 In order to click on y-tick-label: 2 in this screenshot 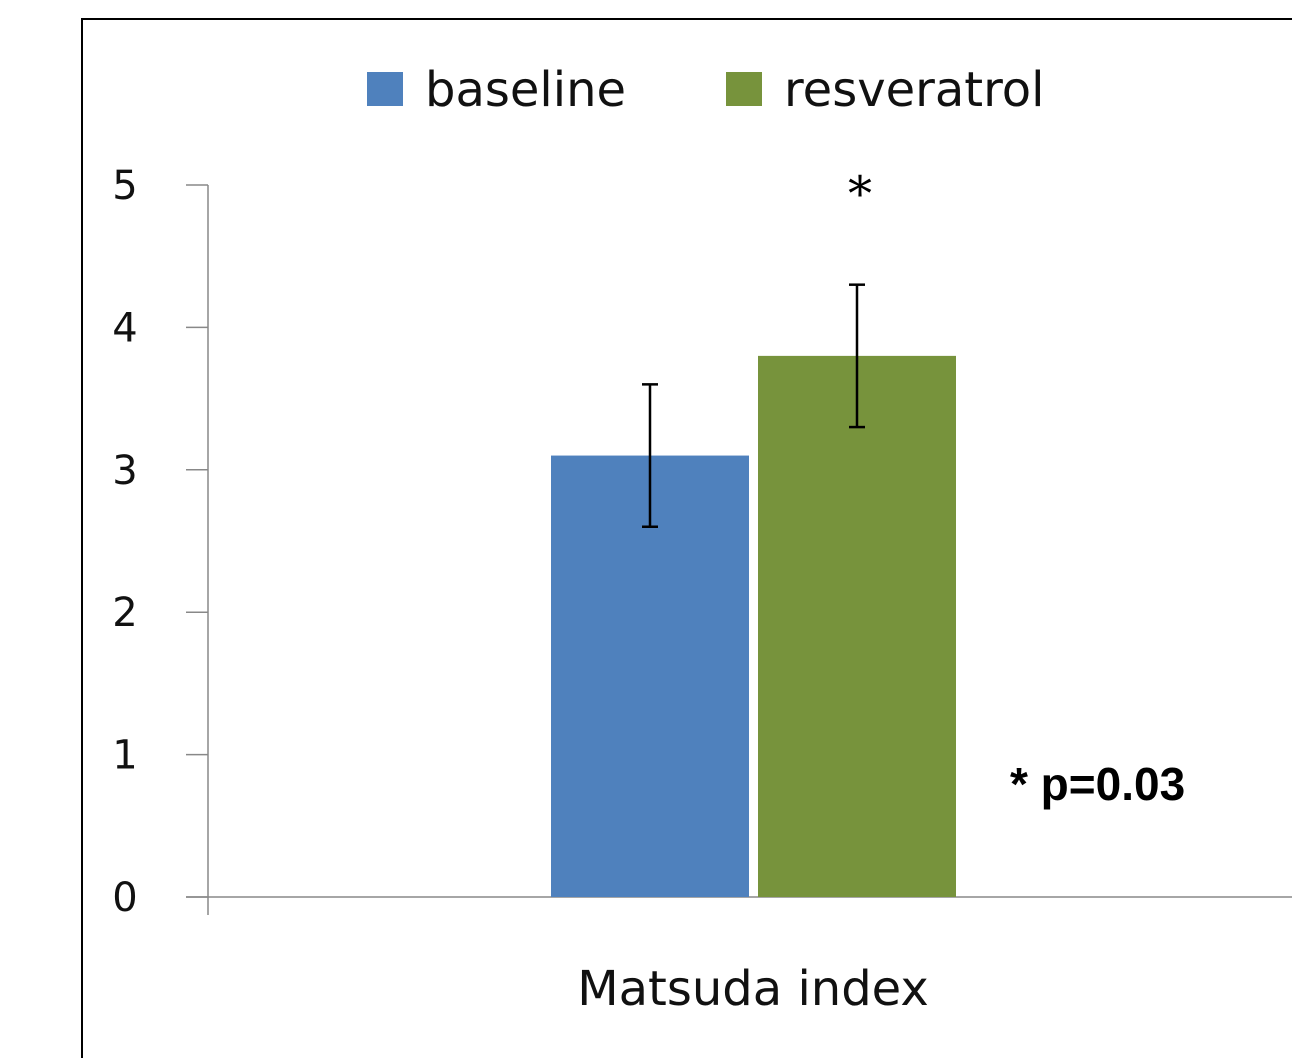, I will do `click(124, 613)`.